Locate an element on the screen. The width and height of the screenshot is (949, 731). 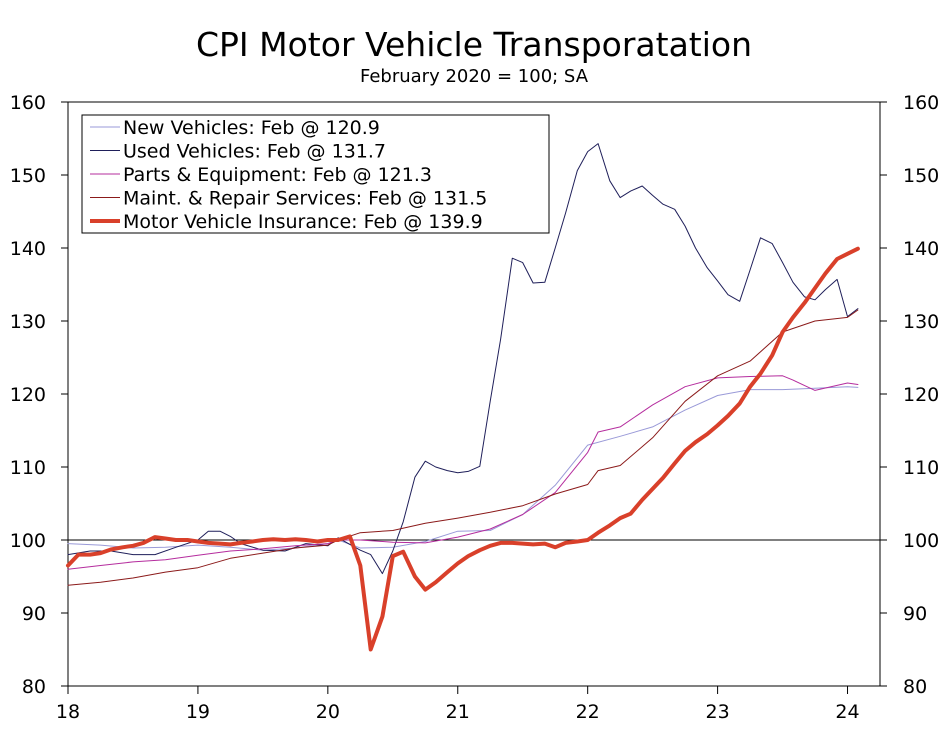
x-tick-label: 18 is located at coordinates (68, 712).